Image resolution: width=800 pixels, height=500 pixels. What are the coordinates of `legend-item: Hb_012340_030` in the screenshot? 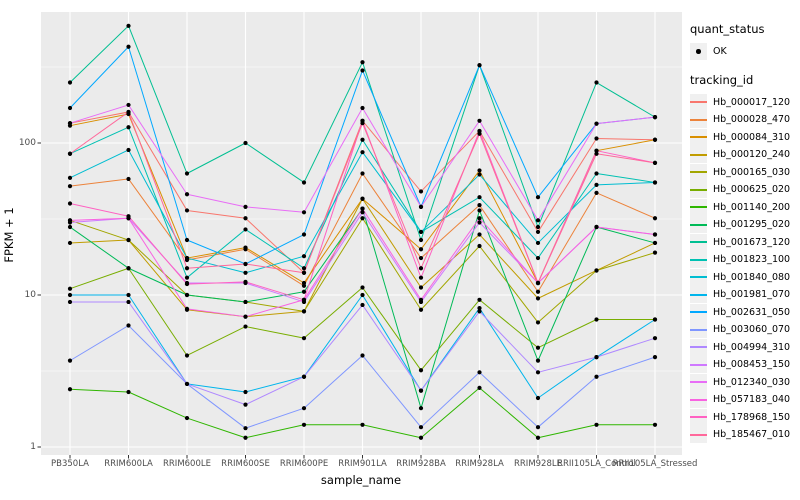 It's located at (744, 382).